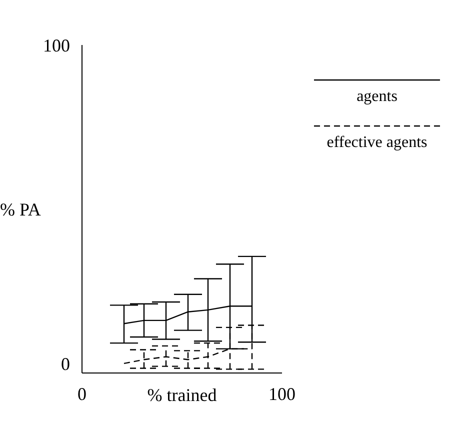  What do you see at coordinates (20, 209) in the screenshot?
I see `y-axis-title: % PA` at bounding box center [20, 209].